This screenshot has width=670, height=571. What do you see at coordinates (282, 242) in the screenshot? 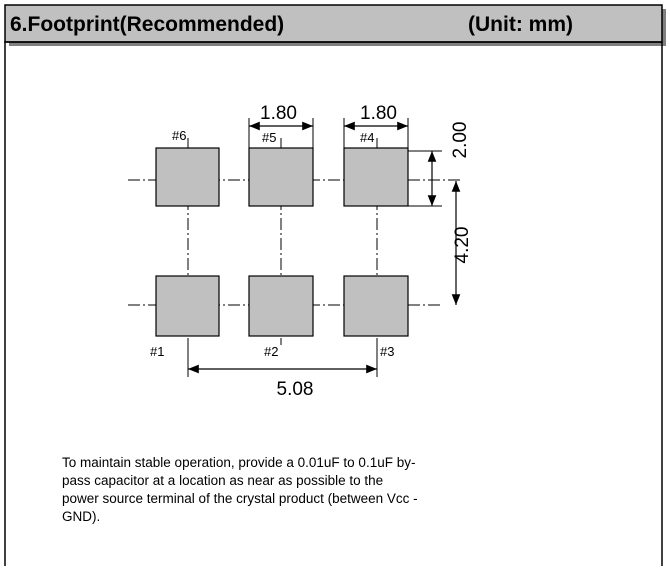
I see `pads` at bounding box center [282, 242].